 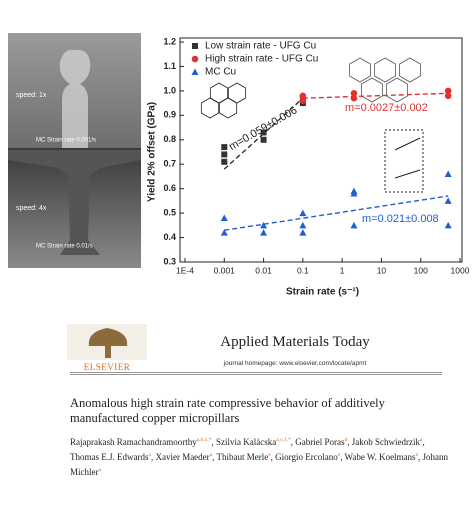 What do you see at coordinates (31, 95) in the screenshot?
I see `image-caption: speed: 1x` at bounding box center [31, 95].